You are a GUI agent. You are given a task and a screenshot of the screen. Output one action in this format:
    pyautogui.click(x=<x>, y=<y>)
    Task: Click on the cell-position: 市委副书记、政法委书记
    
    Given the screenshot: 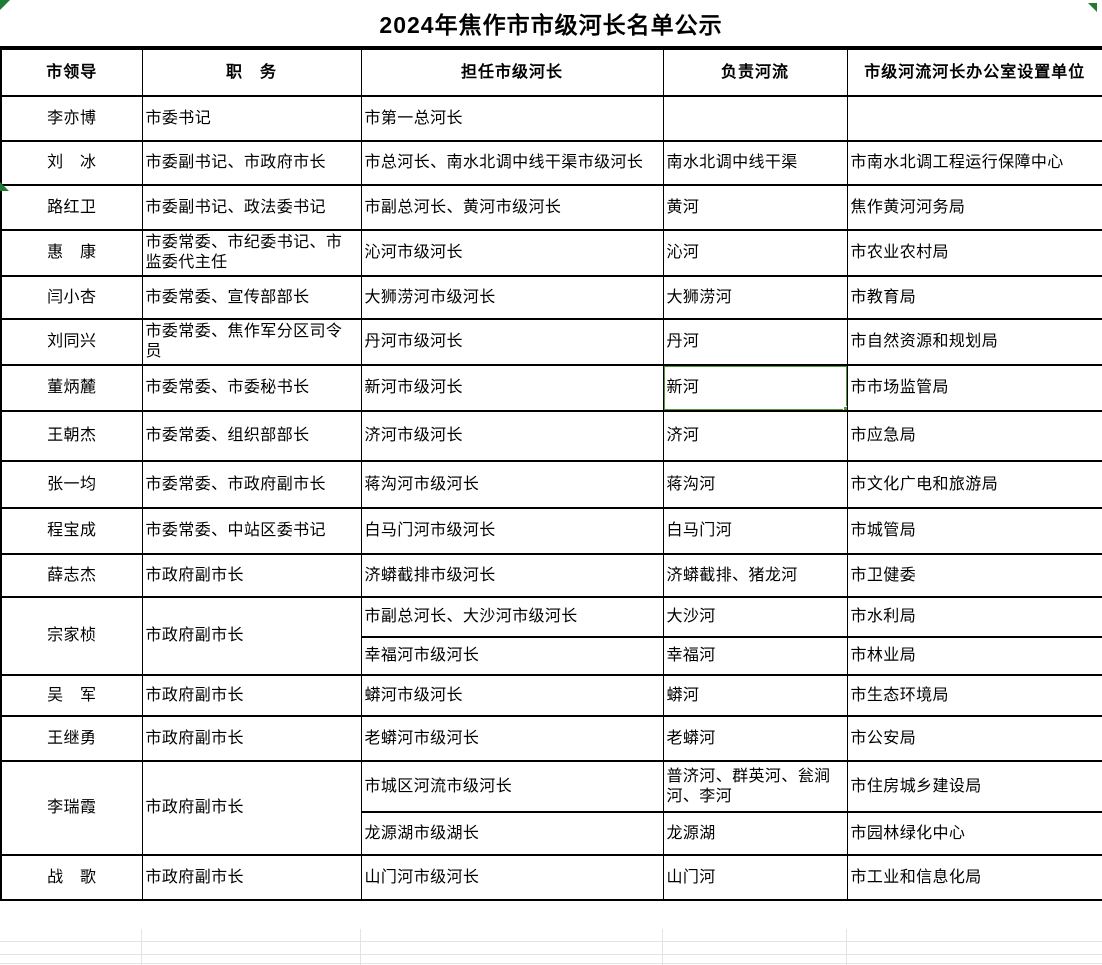 What is the action you would take?
    pyautogui.click(x=251, y=207)
    